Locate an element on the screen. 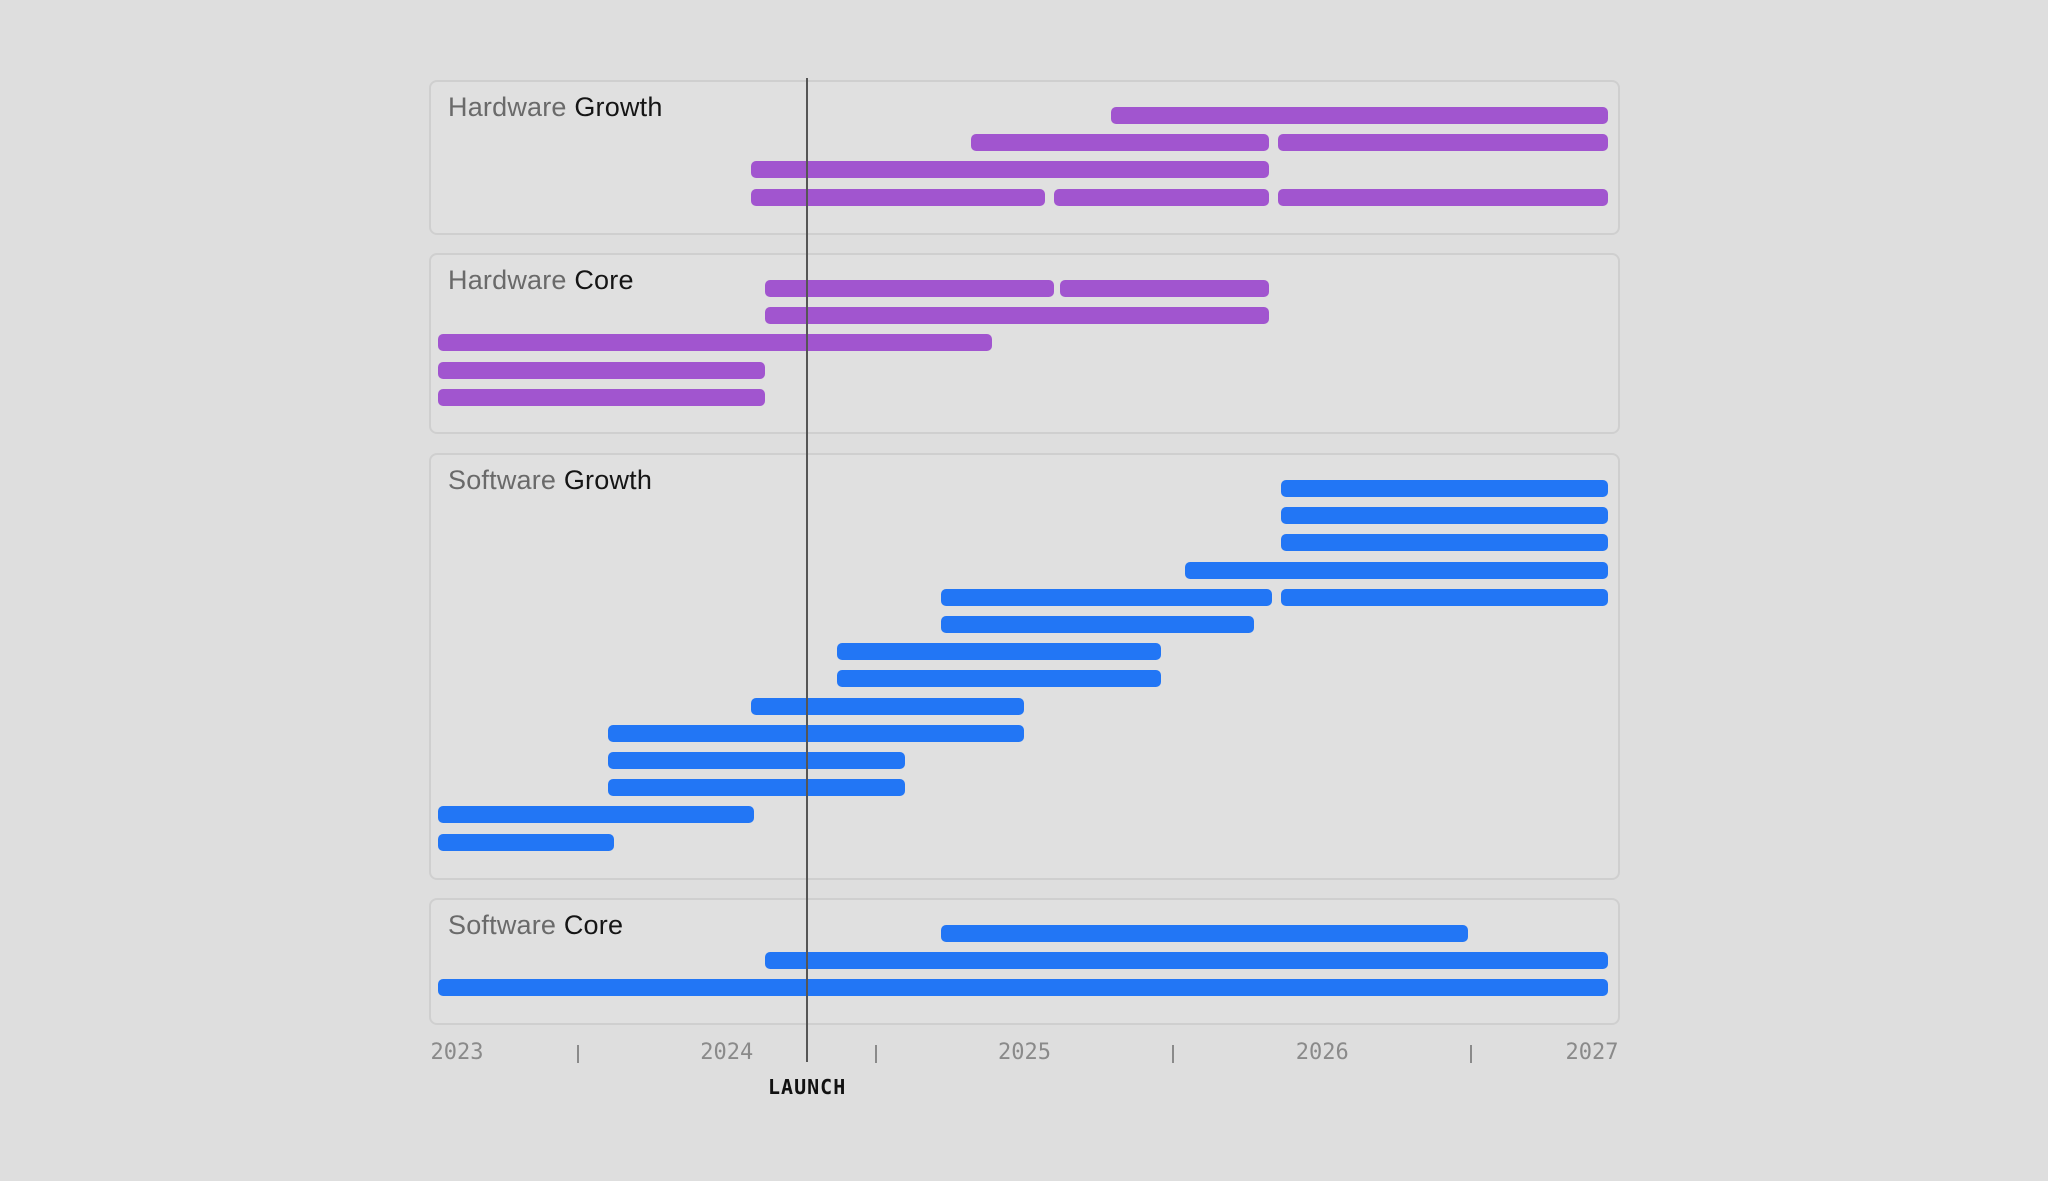  x-axis-label: 2024 is located at coordinates (727, 1052).